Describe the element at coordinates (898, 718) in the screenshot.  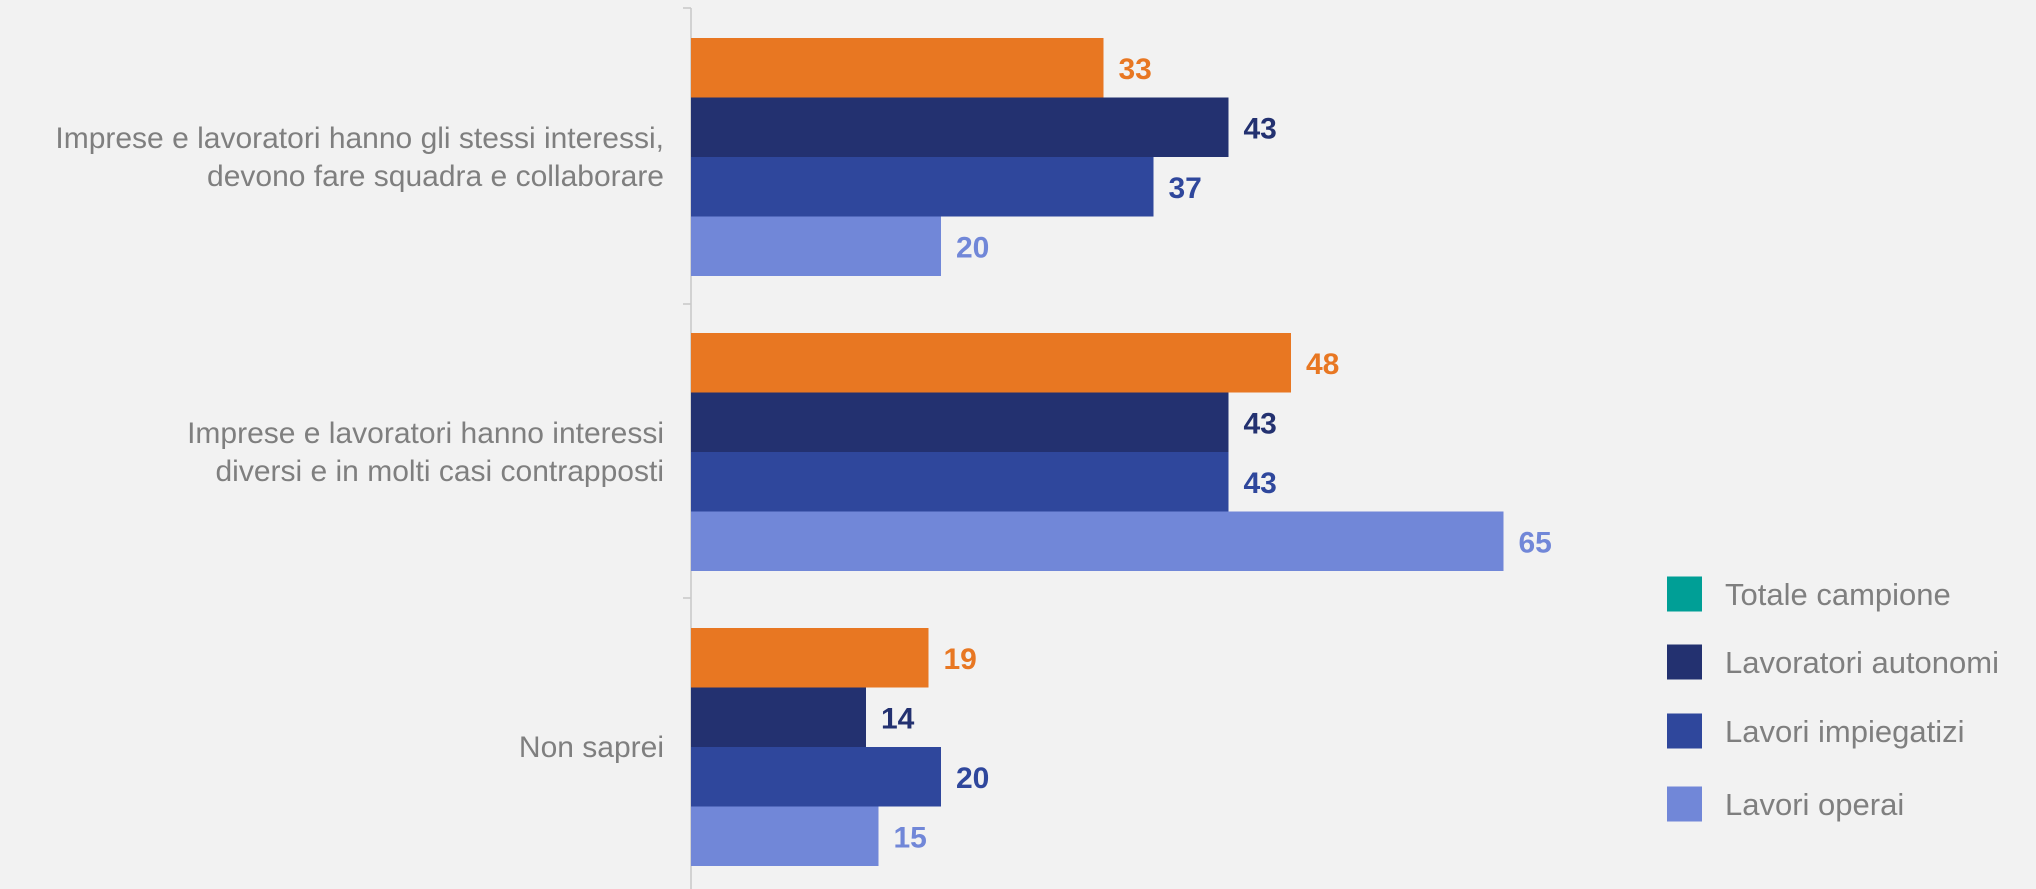
I see `value-label: 14` at that location.